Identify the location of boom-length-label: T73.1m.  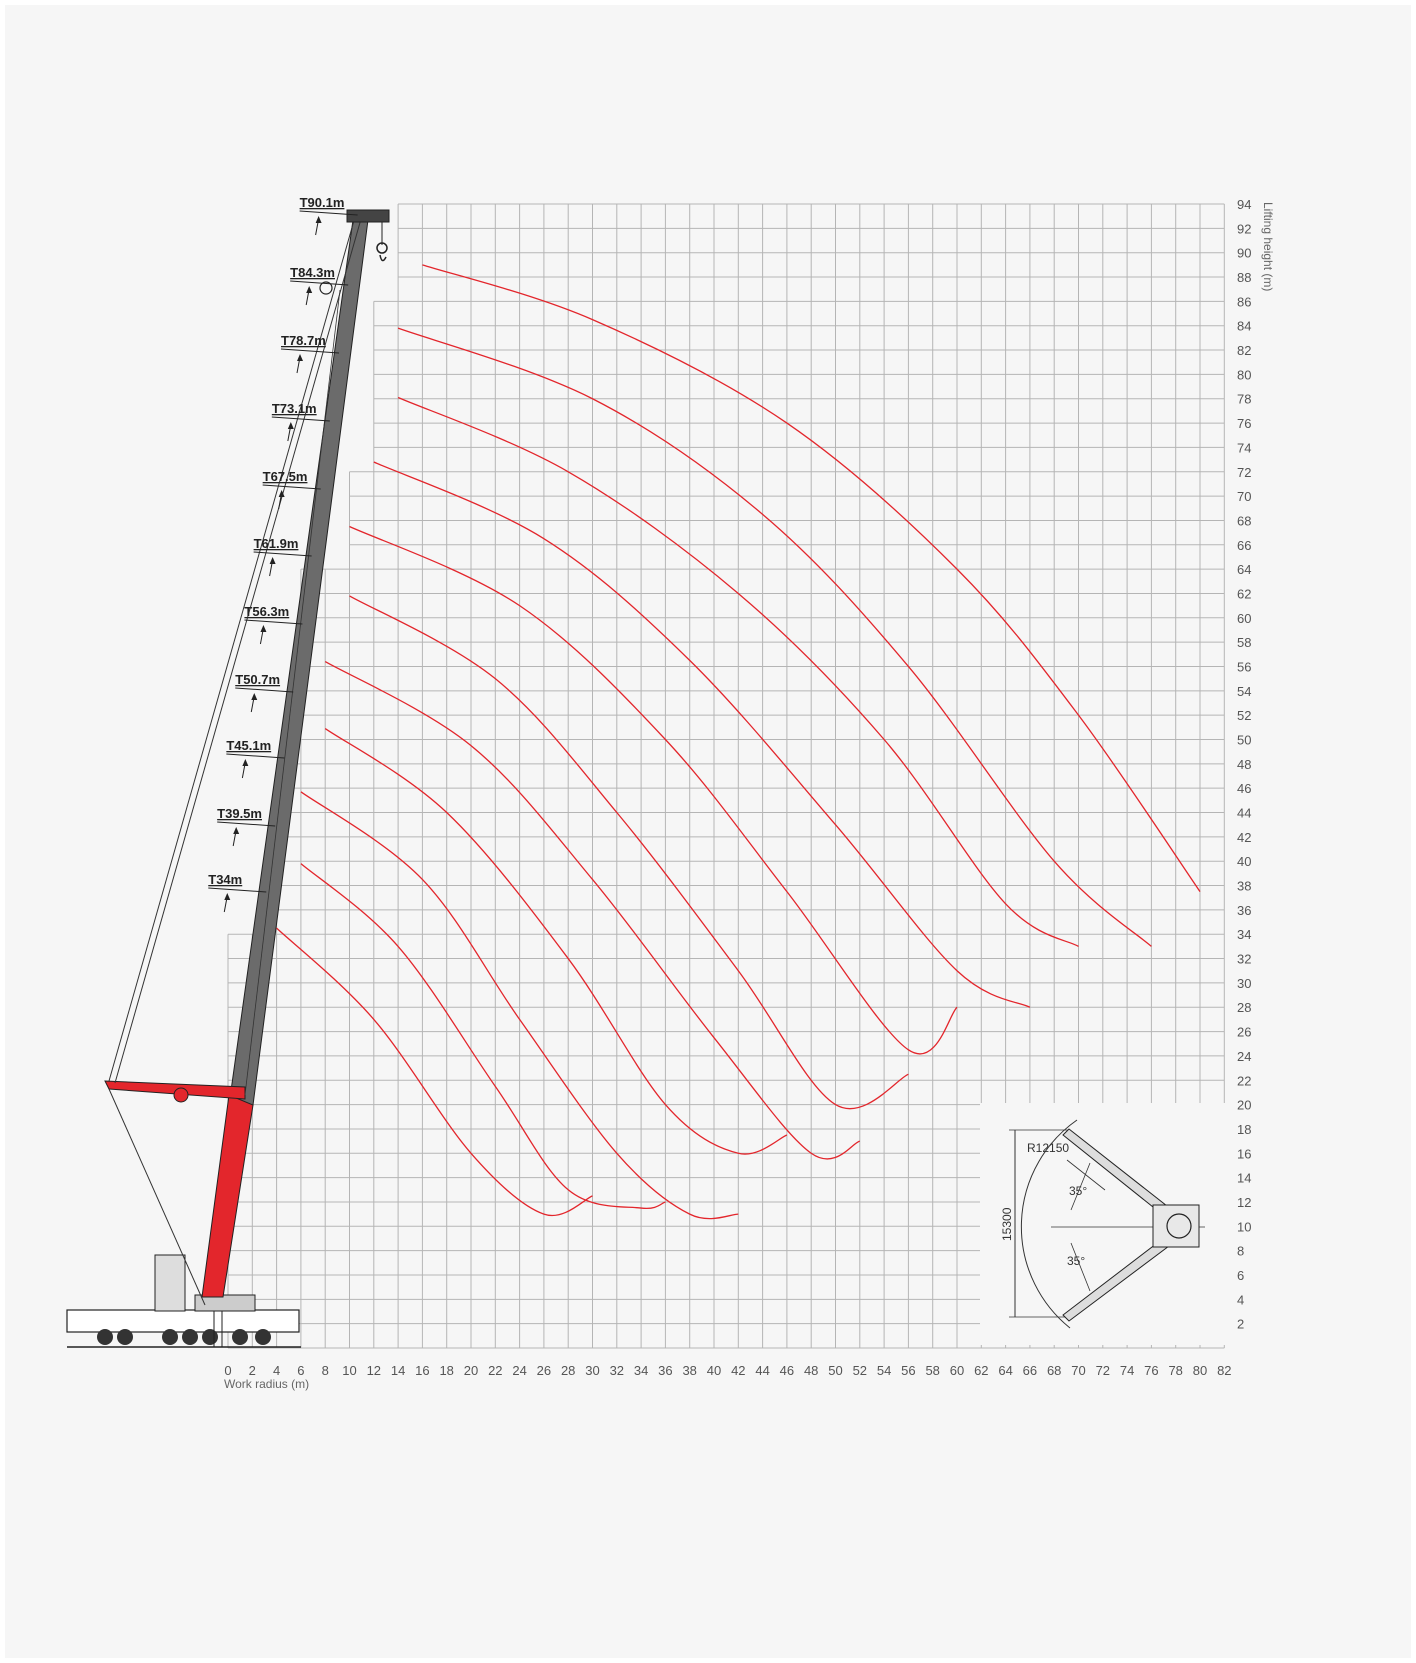
(294, 408).